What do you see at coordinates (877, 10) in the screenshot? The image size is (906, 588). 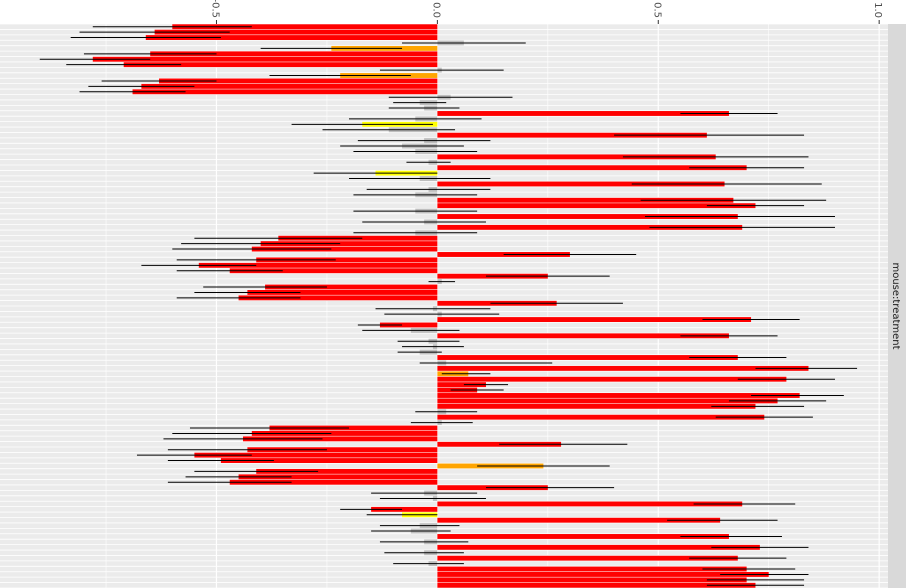 I see `tick-label: 1.0` at bounding box center [877, 10].